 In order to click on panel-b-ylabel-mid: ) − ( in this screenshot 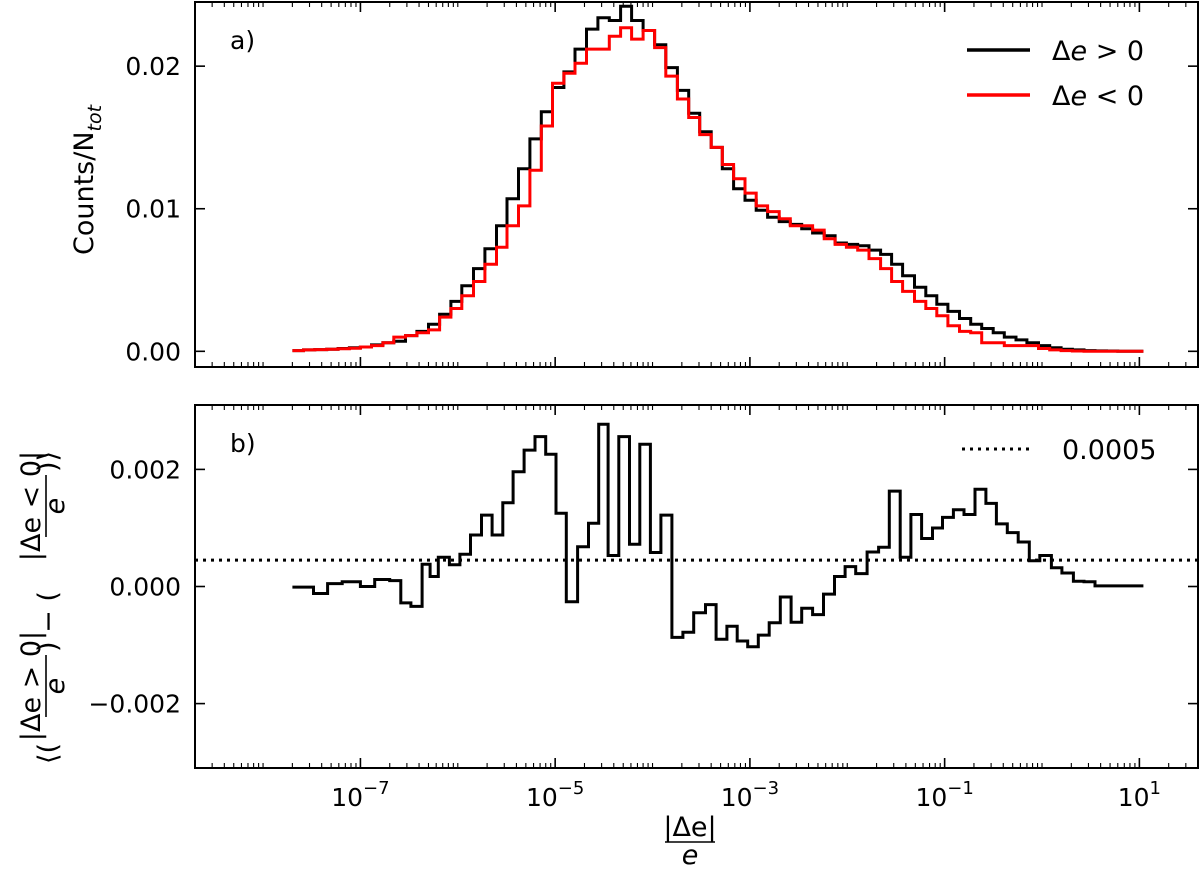, I will do `click(48, 621)`.